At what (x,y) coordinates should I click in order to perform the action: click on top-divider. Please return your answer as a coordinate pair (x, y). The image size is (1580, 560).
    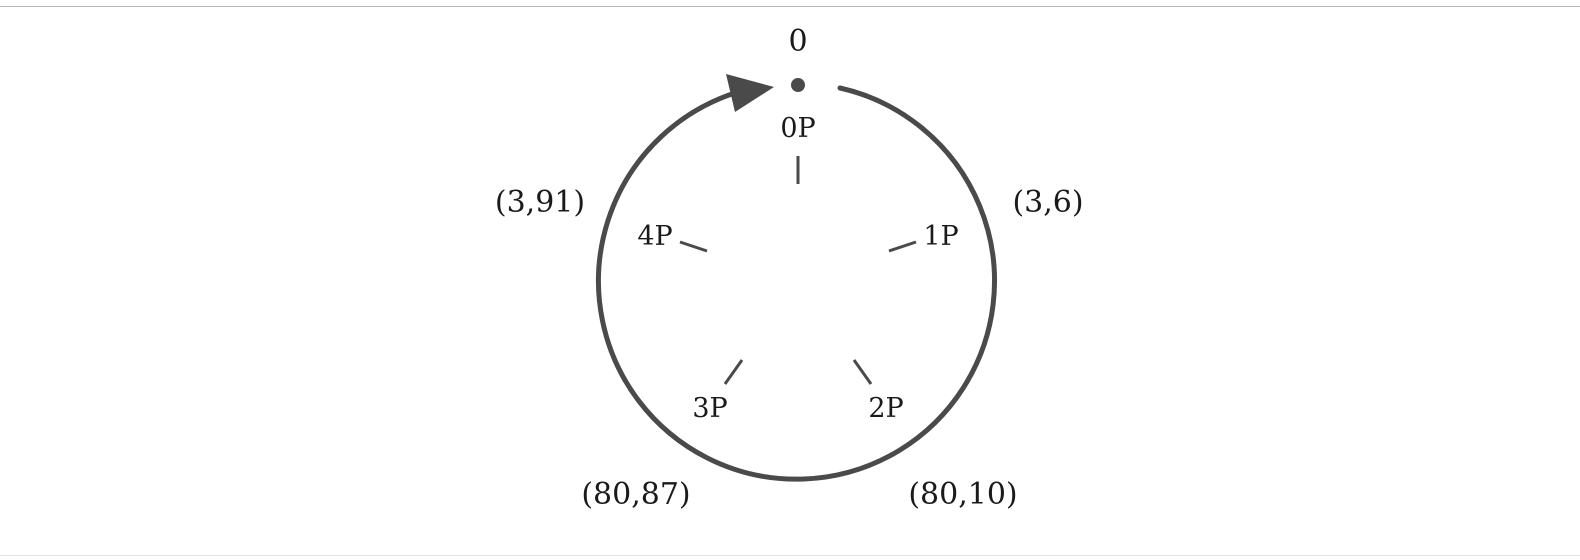
    Looking at the image, I should click on (790, 6).